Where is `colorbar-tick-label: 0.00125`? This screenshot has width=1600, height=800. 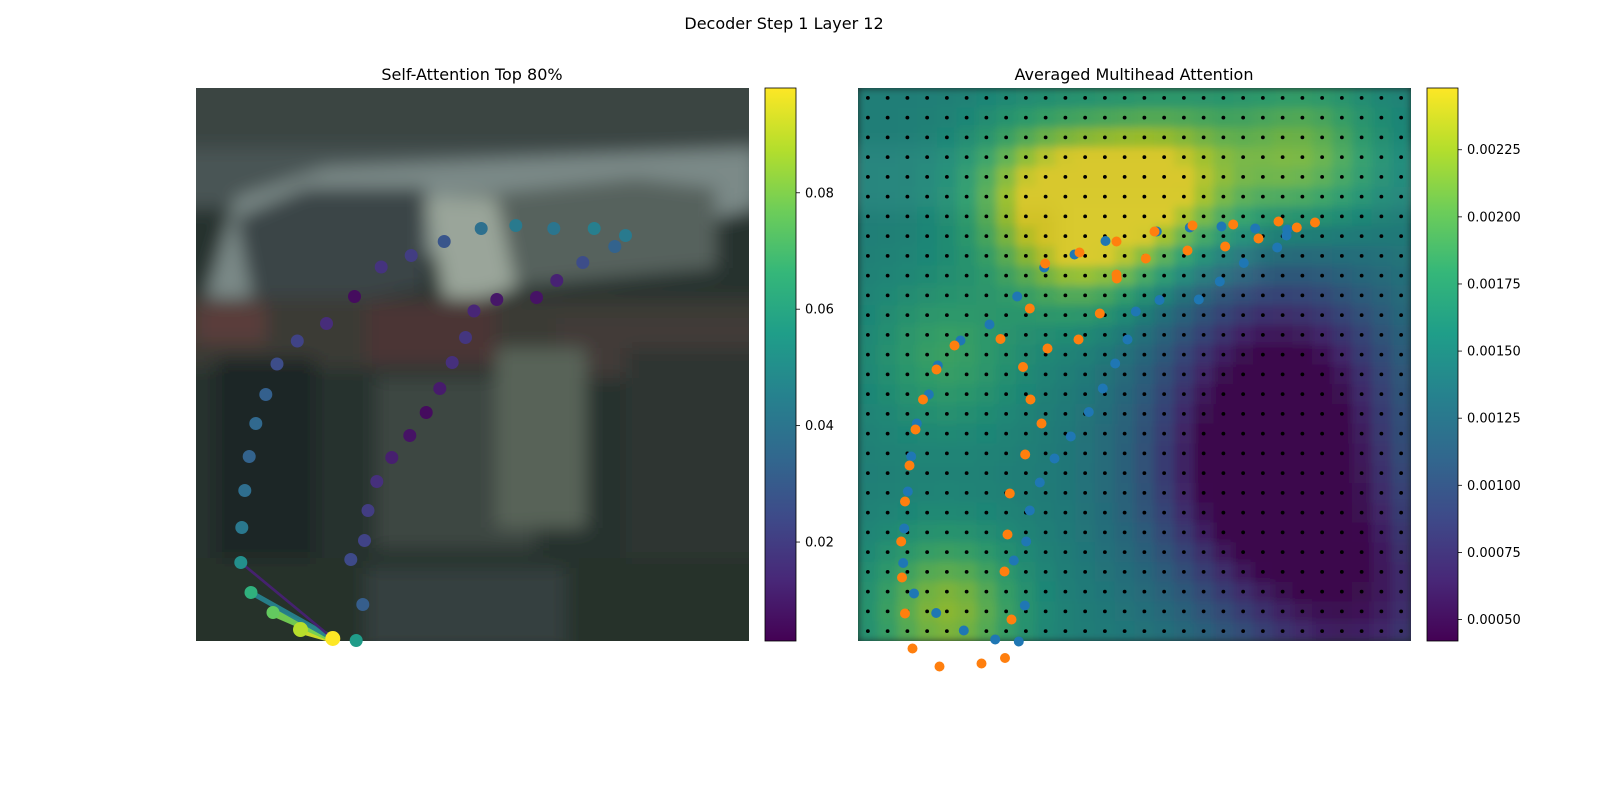
colorbar-tick-label: 0.00125 is located at coordinates (1494, 419).